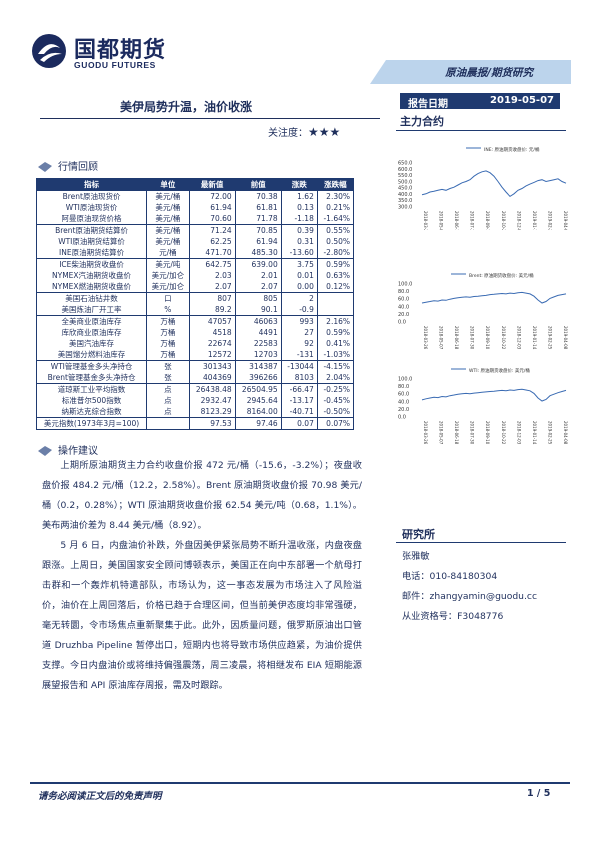 The image size is (595, 842). I want to click on table-header-row: 指标 单位 最新值 前值 涨跌 涨跌幅, so click(195, 184).